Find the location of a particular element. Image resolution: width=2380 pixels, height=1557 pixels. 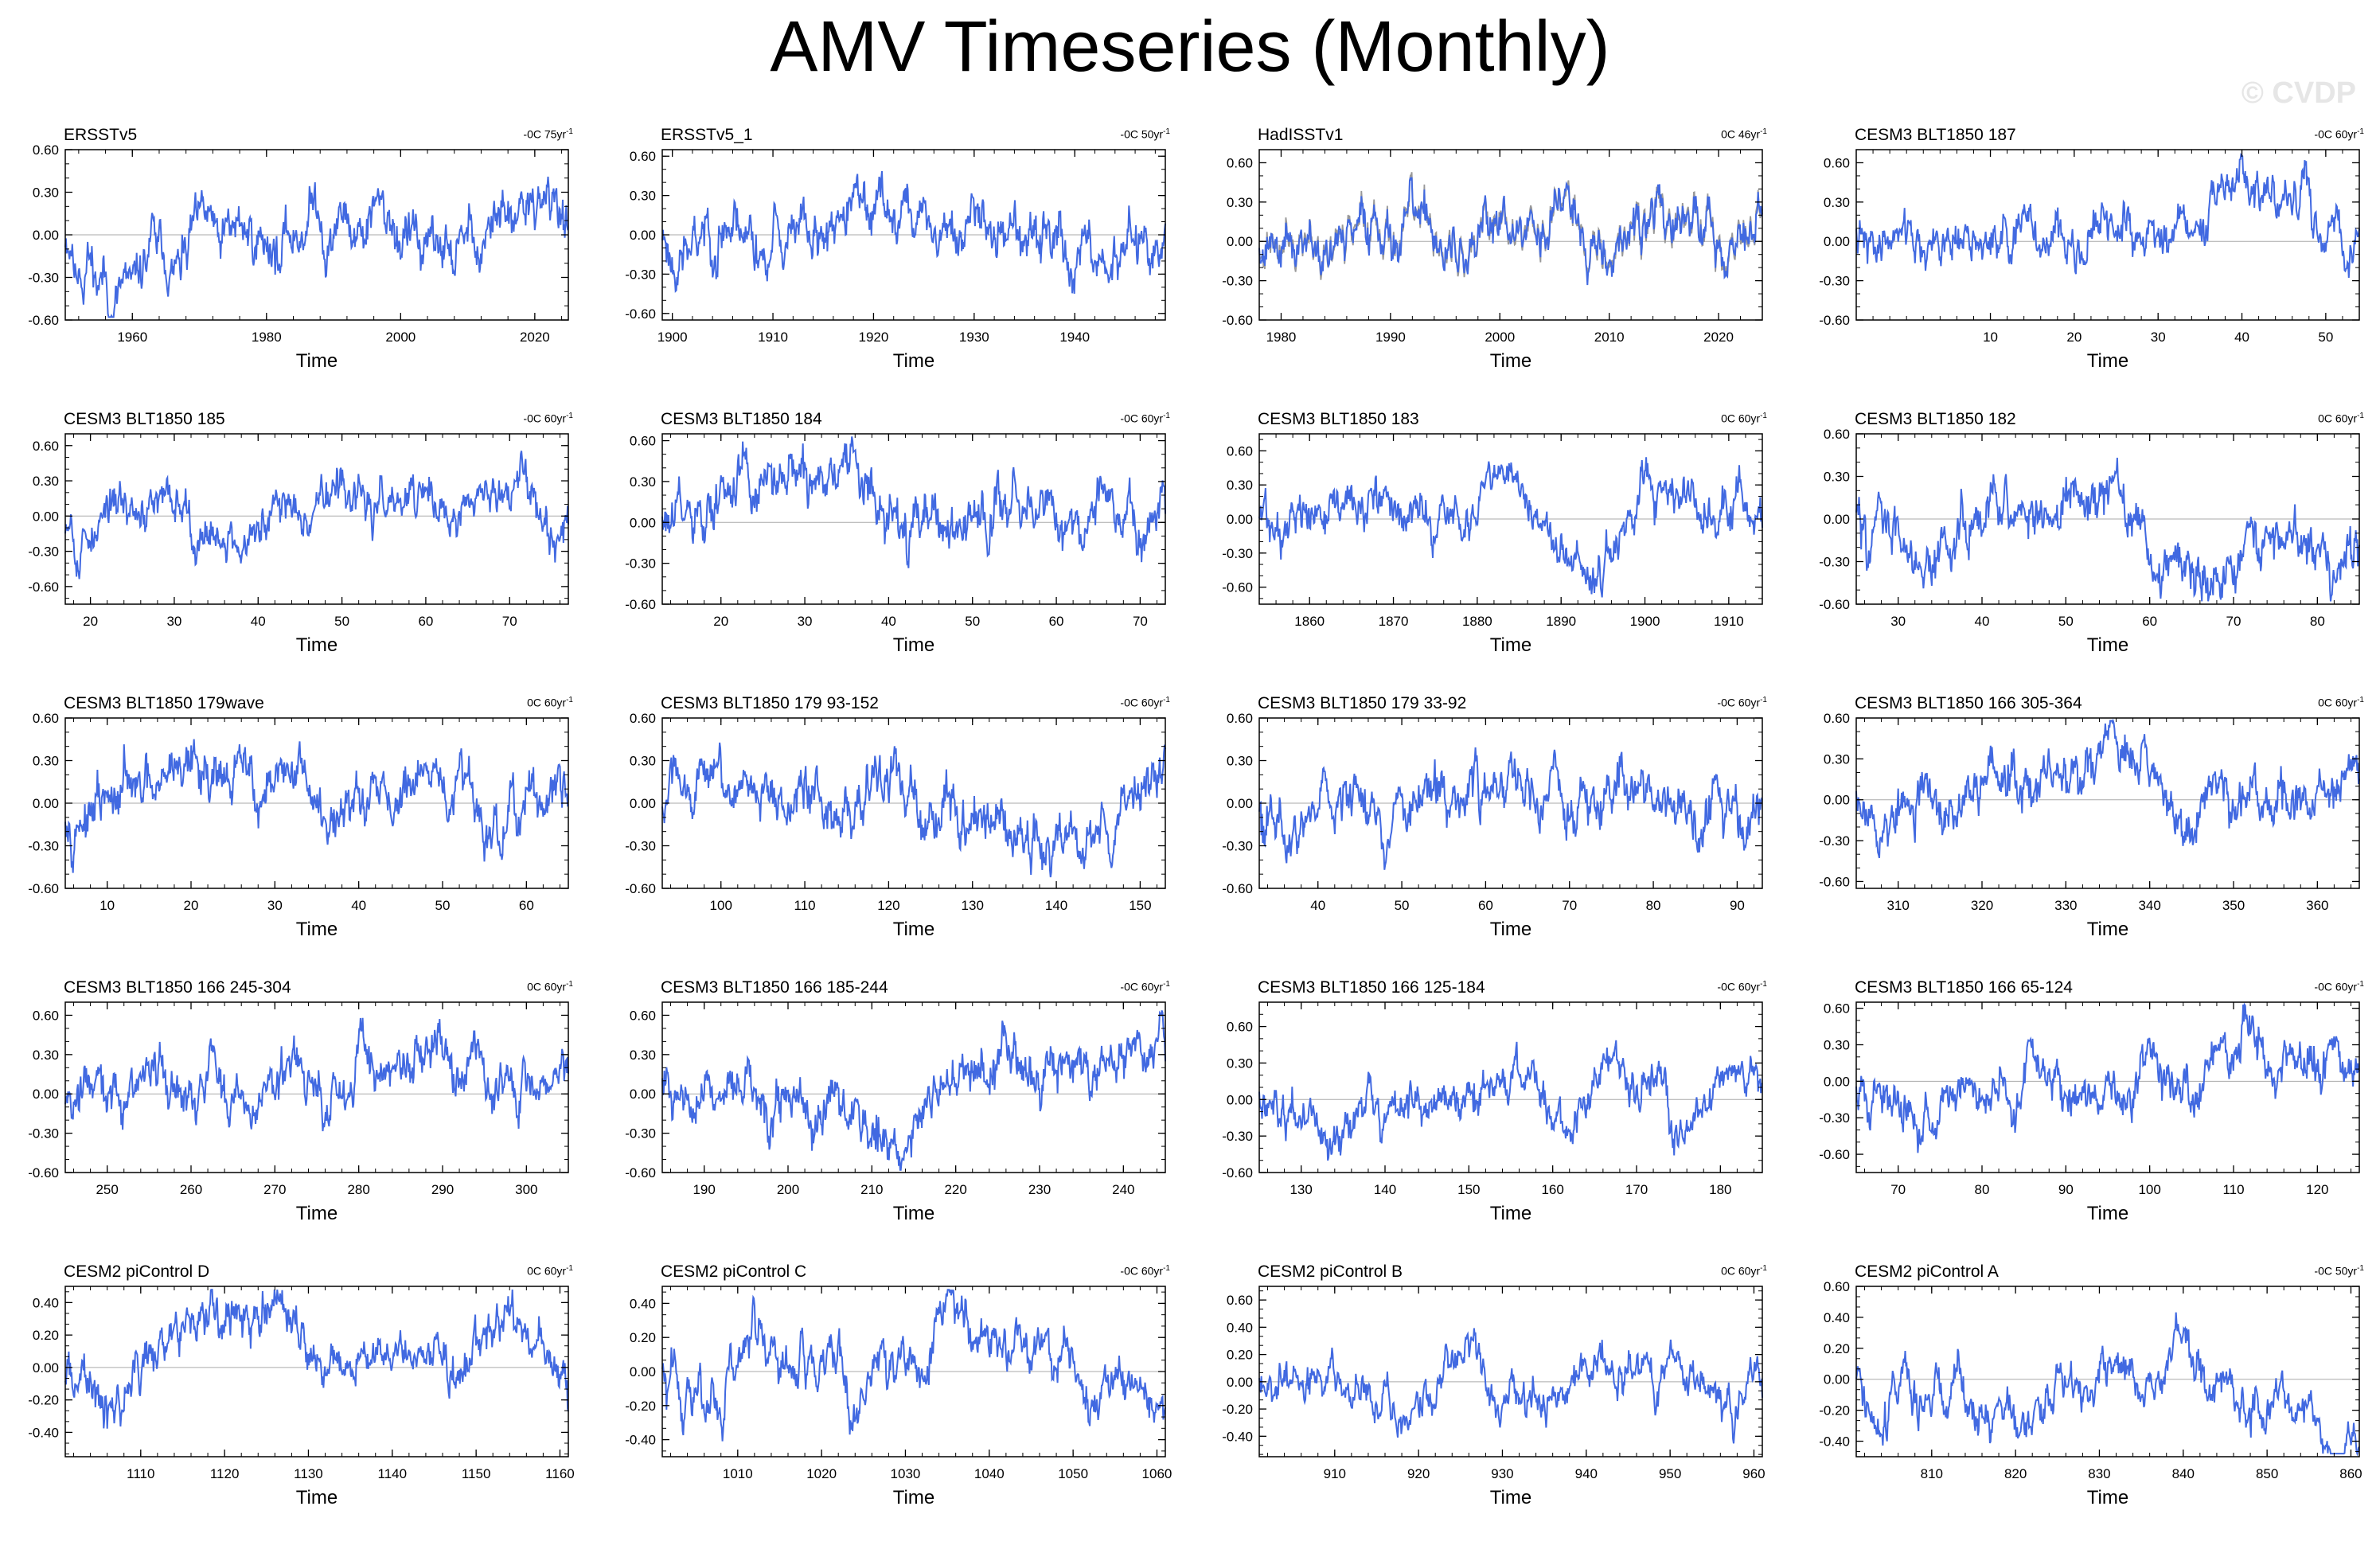

x-tick-label: 2020 is located at coordinates (1718, 337).